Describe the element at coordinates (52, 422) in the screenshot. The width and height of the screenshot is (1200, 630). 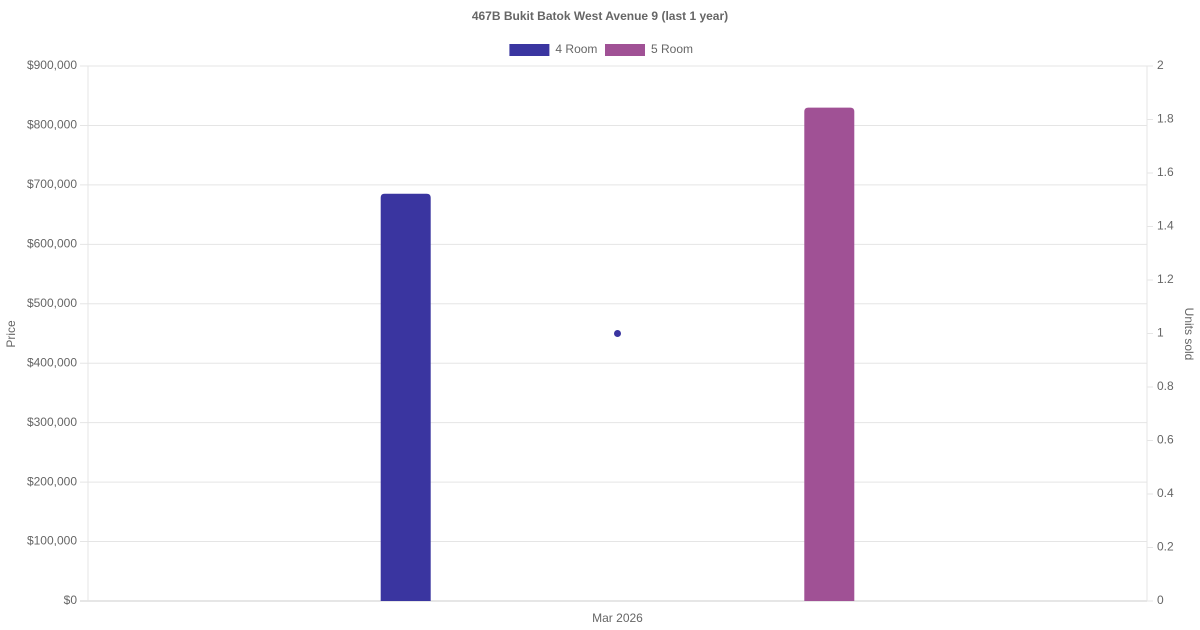
I see `y-tick-label: $300,000` at that location.